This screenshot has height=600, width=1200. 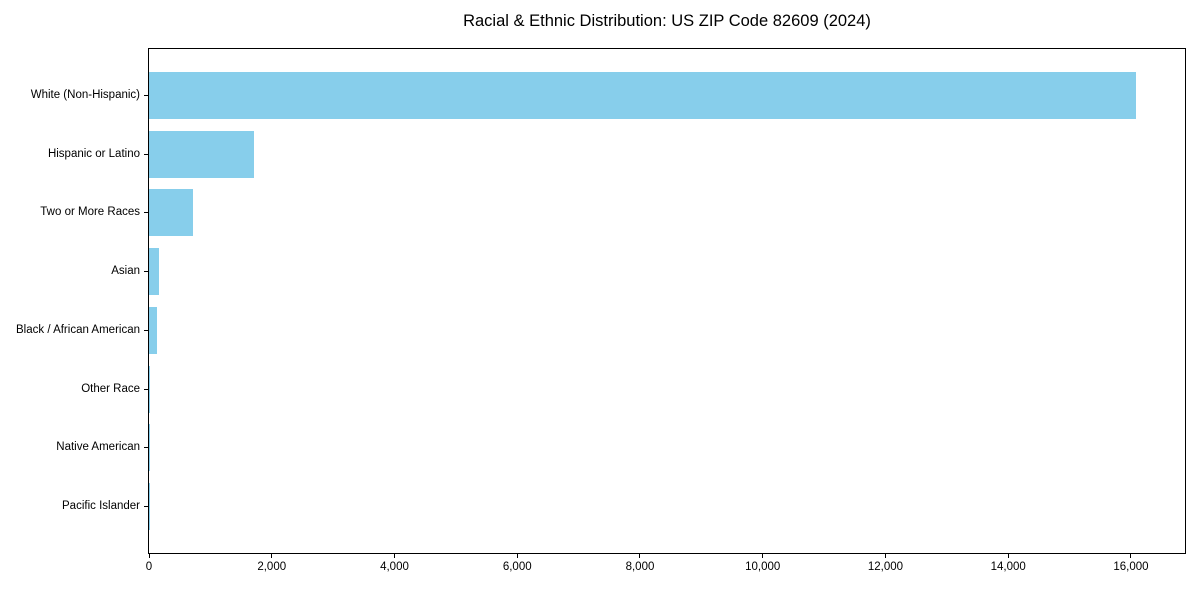 What do you see at coordinates (640, 567) in the screenshot?
I see `x-axis-tick-label: 8,000` at bounding box center [640, 567].